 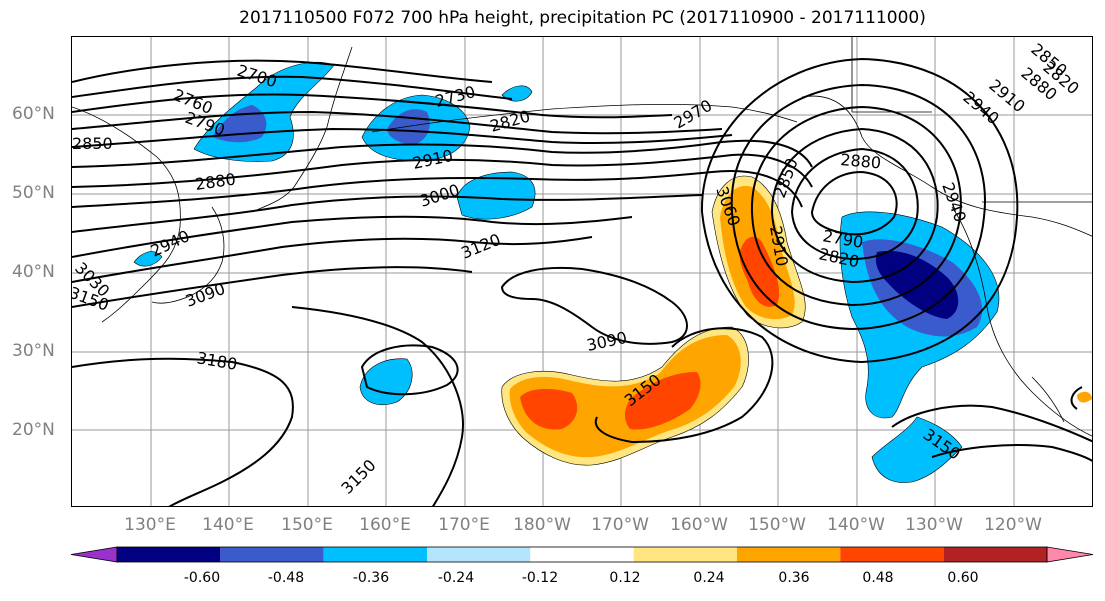 I want to click on lat-label-30n: 30°N, so click(x=33, y=351).